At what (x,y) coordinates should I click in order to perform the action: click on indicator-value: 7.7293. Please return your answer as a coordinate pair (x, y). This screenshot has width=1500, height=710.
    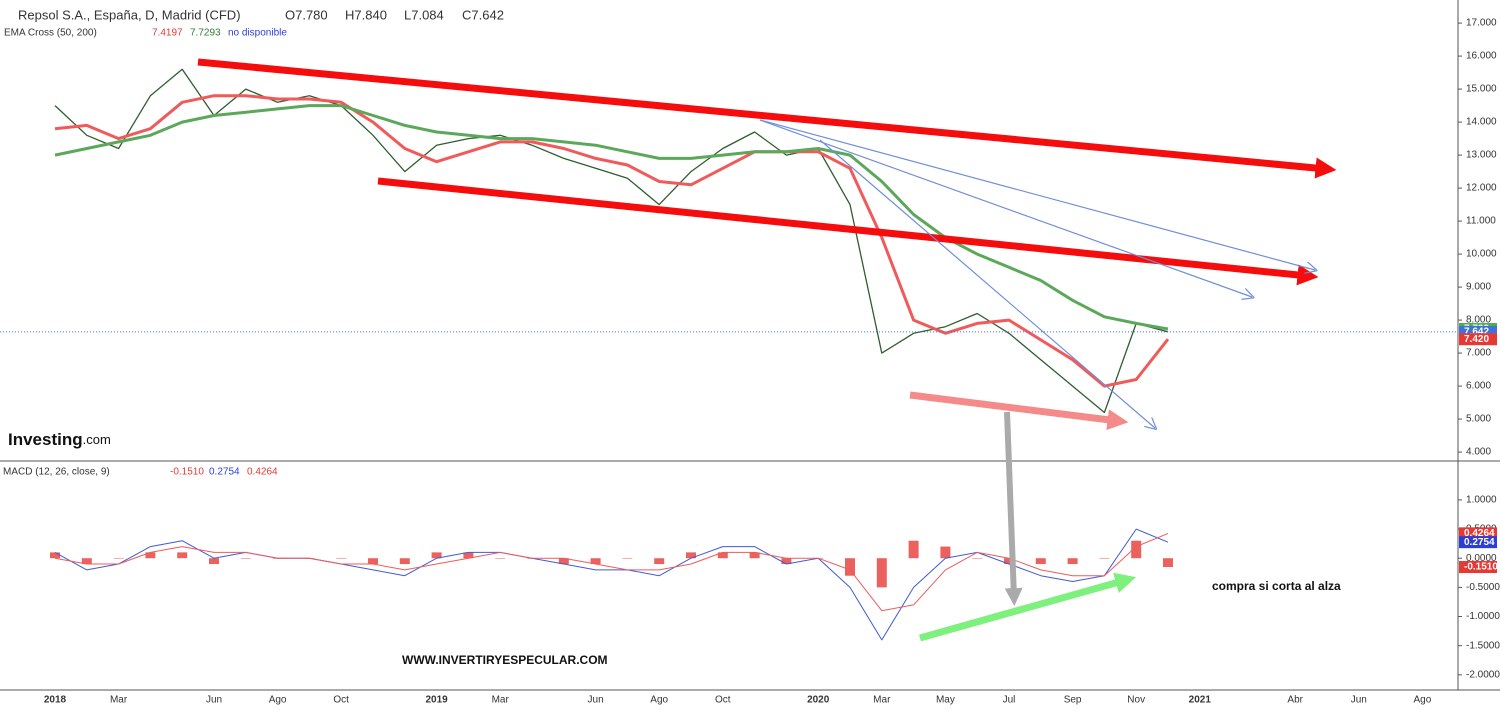
    Looking at the image, I should click on (205, 33).